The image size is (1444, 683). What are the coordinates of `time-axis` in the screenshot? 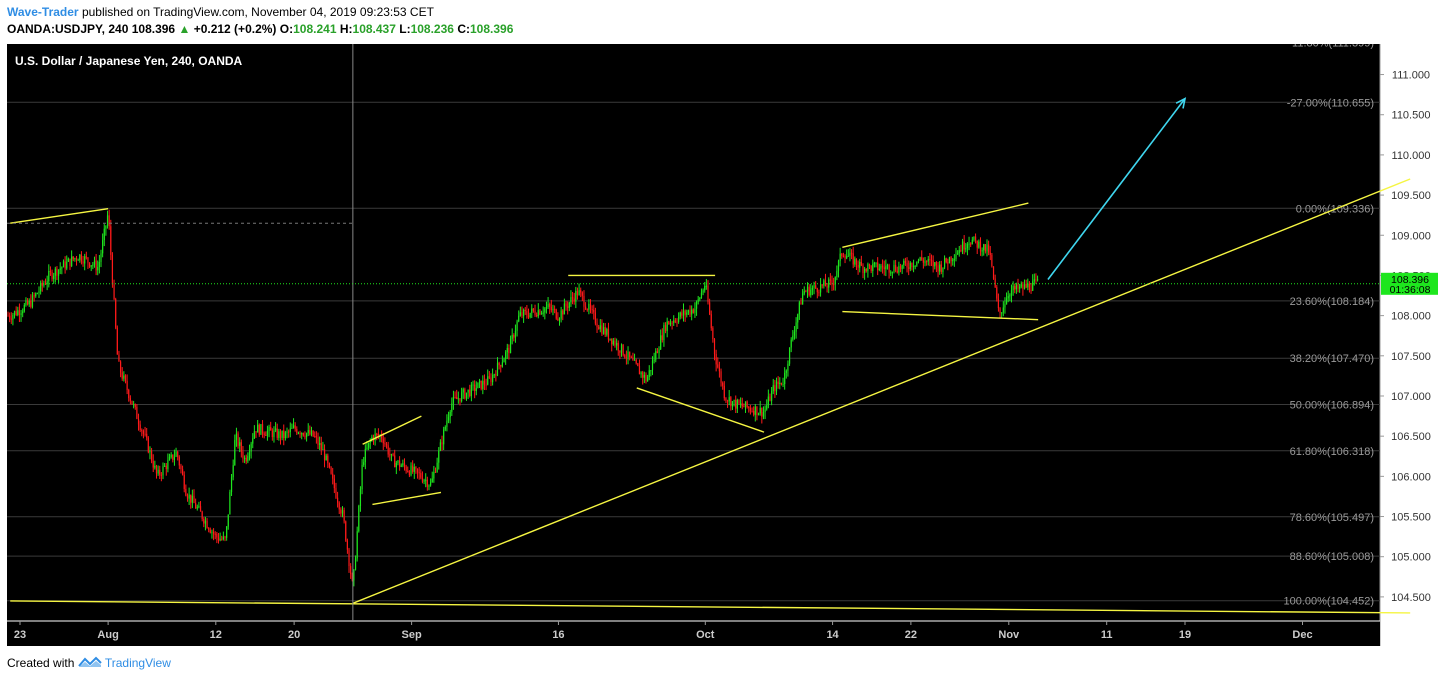 It's located at (693, 633).